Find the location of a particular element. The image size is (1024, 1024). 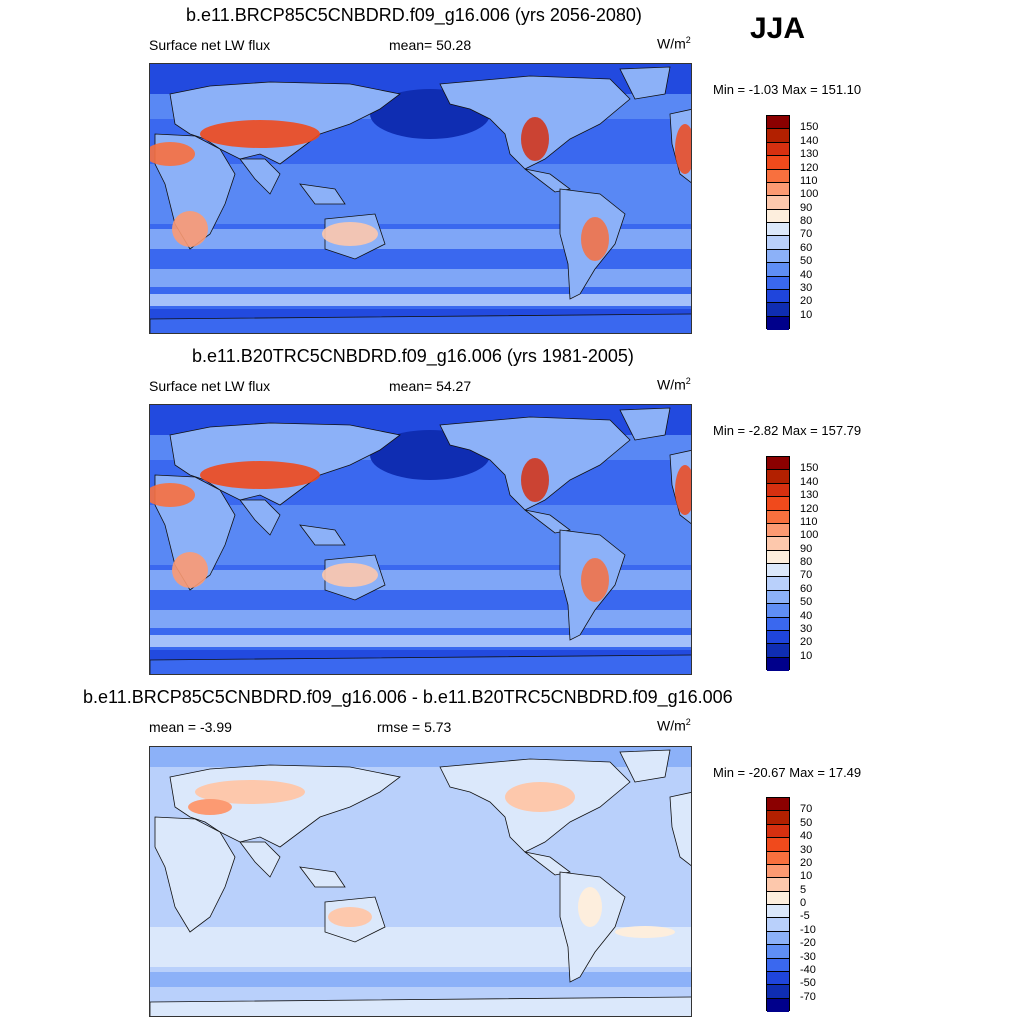

season-label: JJA is located at coordinates (778, 28).